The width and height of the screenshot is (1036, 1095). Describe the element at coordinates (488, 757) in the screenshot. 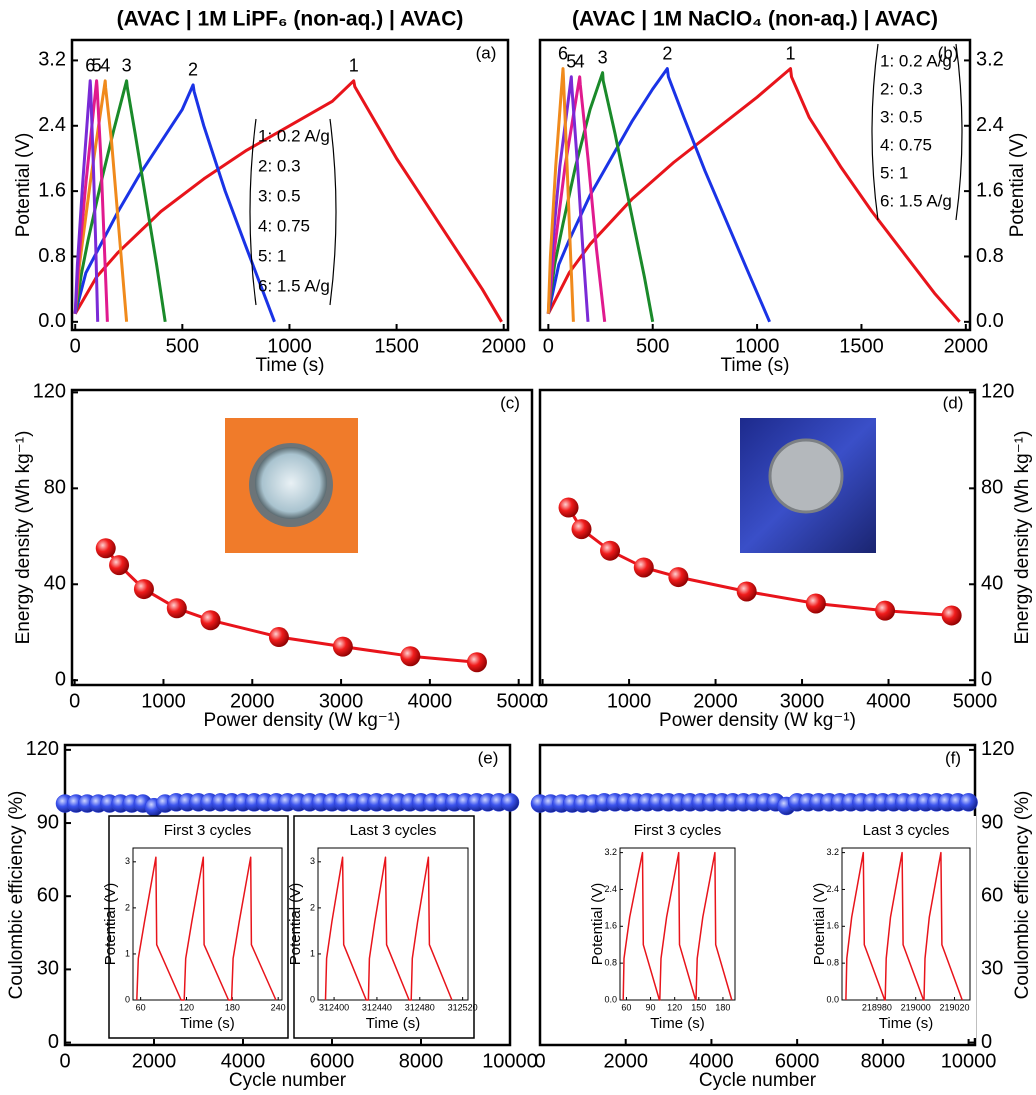

I see `panel-label: (e)` at that location.